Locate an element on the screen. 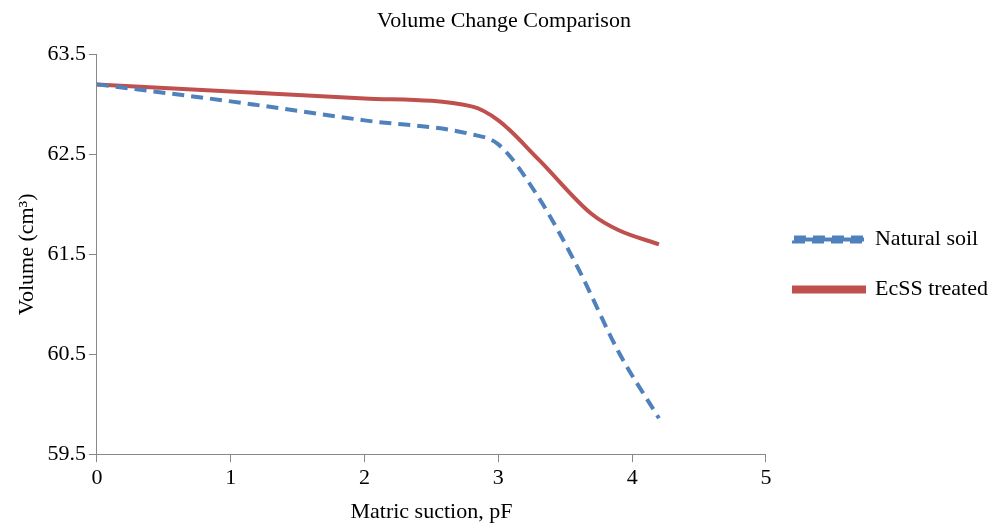 The height and width of the screenshot is (529, 1008). x-tick-label: 0 is located at coordinates (97, 477).